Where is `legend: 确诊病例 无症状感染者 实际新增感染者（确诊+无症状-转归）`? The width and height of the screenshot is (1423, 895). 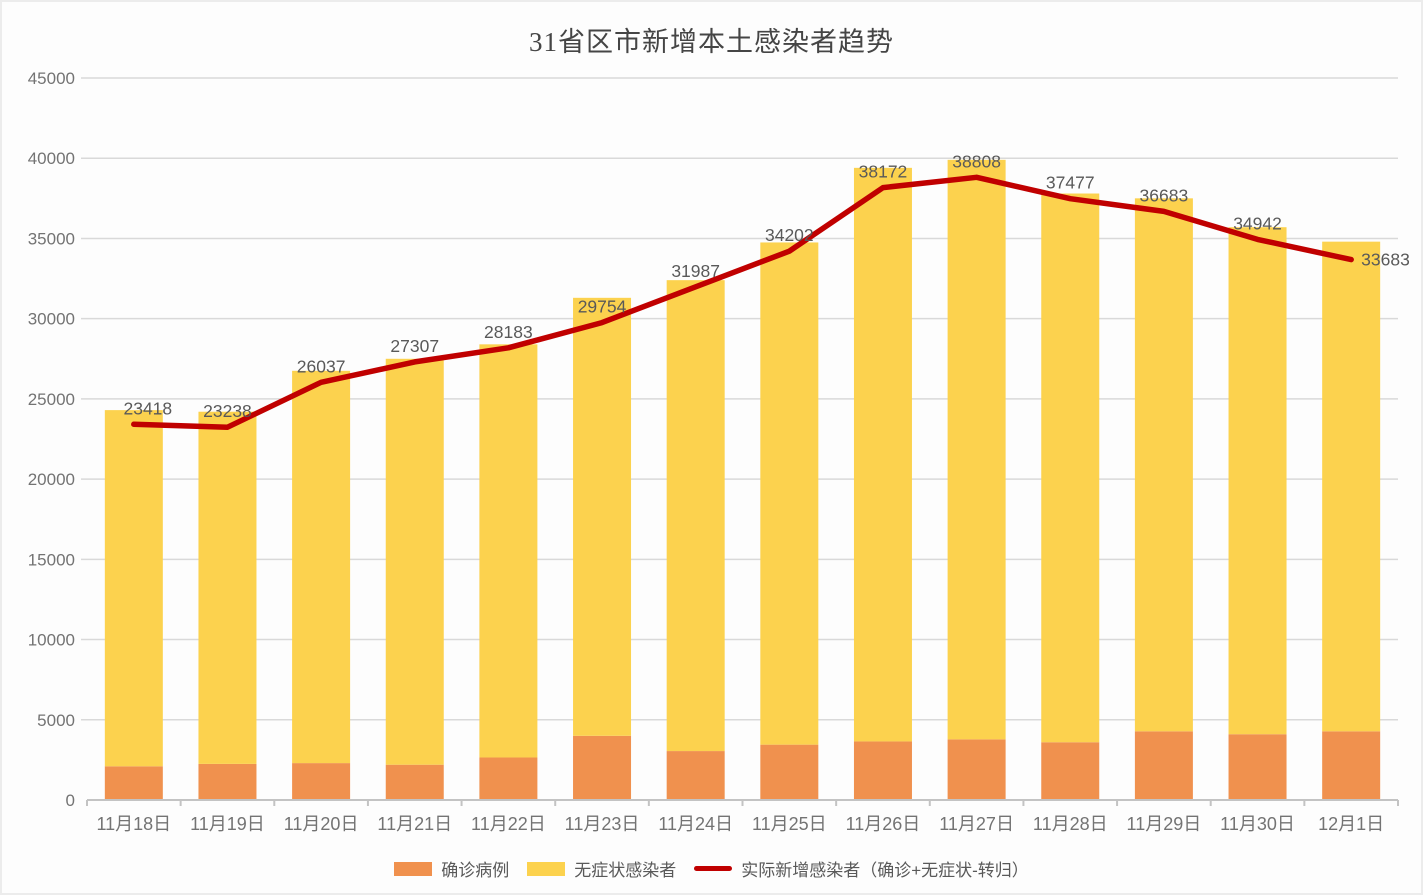
legend: 确诊病例 无症状感染者 实际新增感染者（确诊+无症状-转归） is located at coordinates (711, 868).